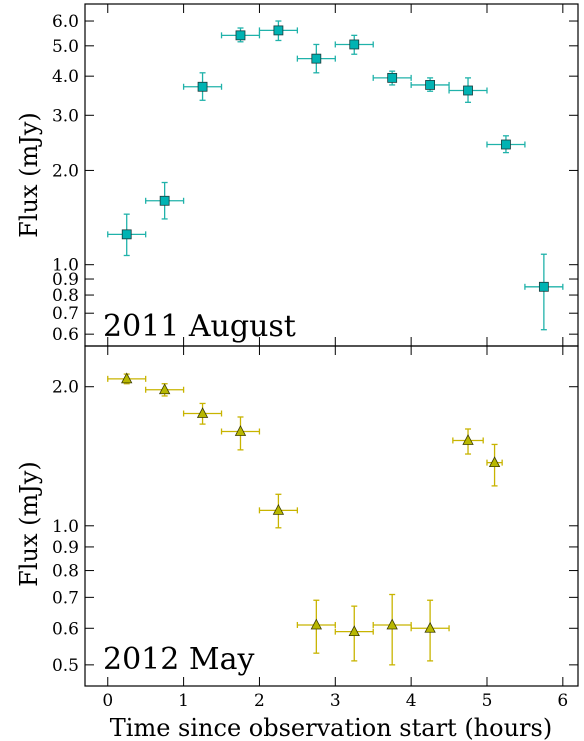 The image size is (584, 741). What do you see at coordinates (183, 701) in the screenshot?
I see `x-tick-label: 1` at bounding box center [183, 701].